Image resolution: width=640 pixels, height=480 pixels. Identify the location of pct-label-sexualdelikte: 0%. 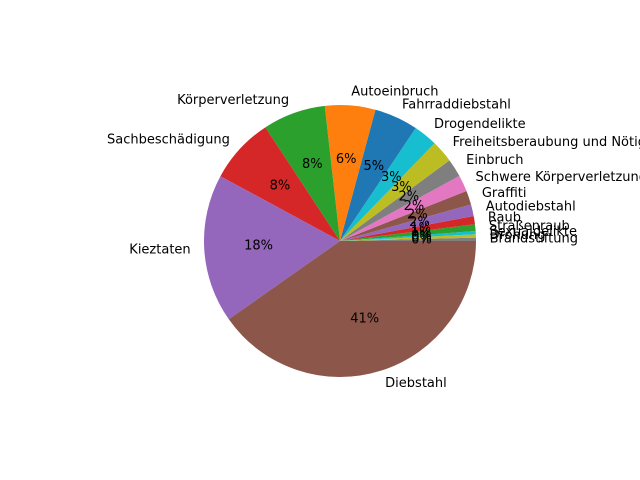
(421, 235).